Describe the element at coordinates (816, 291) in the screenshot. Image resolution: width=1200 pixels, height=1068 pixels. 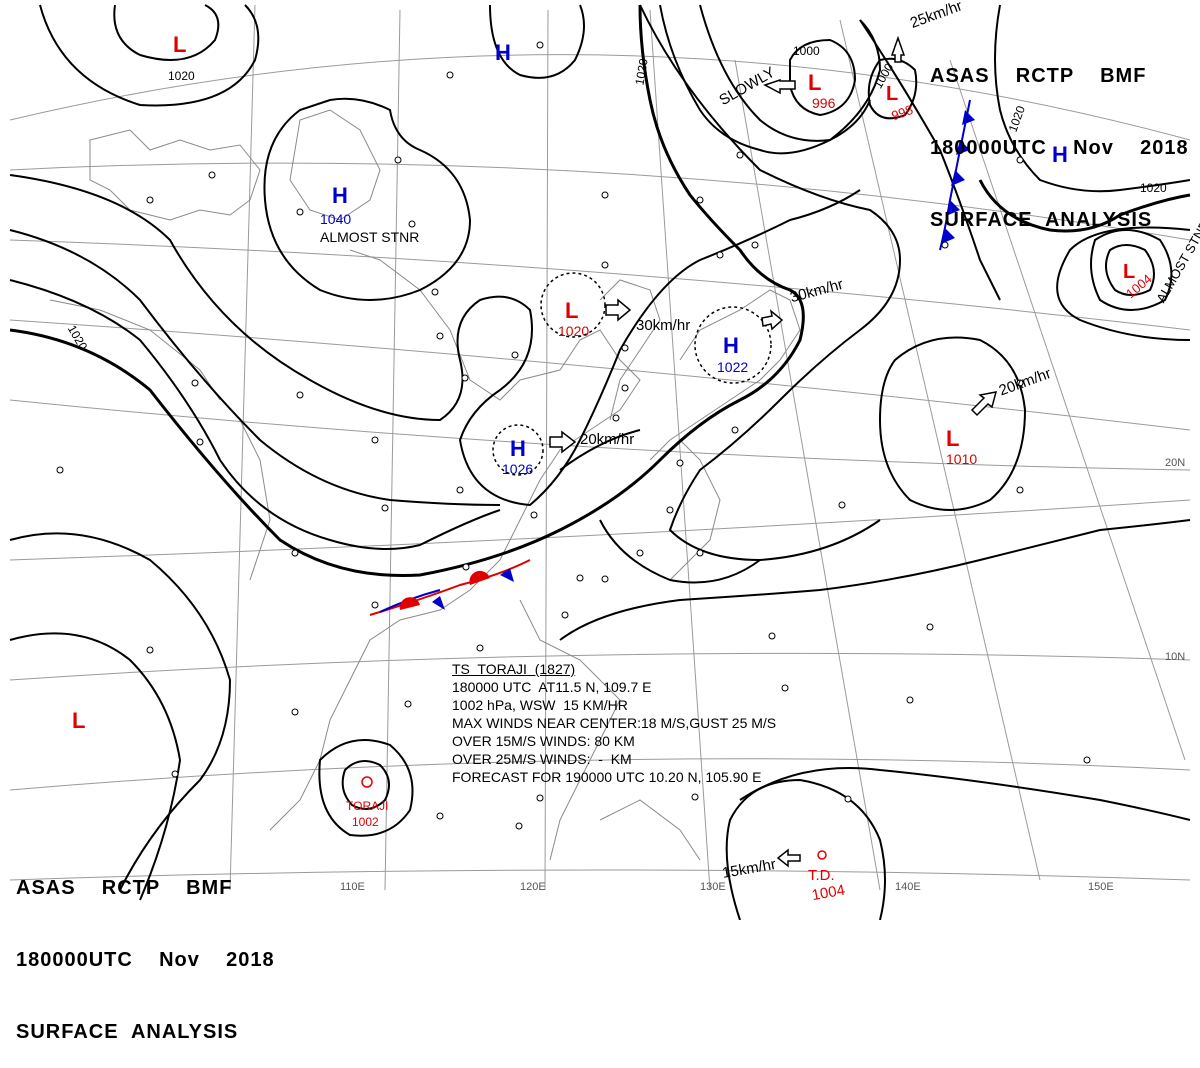
I see `motion-label-h1022: 30km/hr` at that location.